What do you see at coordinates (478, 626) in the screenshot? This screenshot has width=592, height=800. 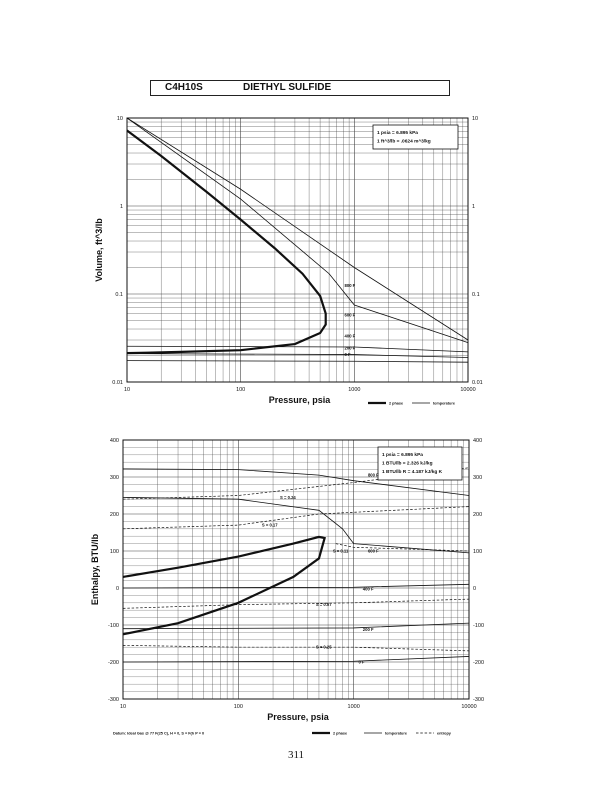 I see `y-tick-label-right: -100` at bounding box center [478, 626].